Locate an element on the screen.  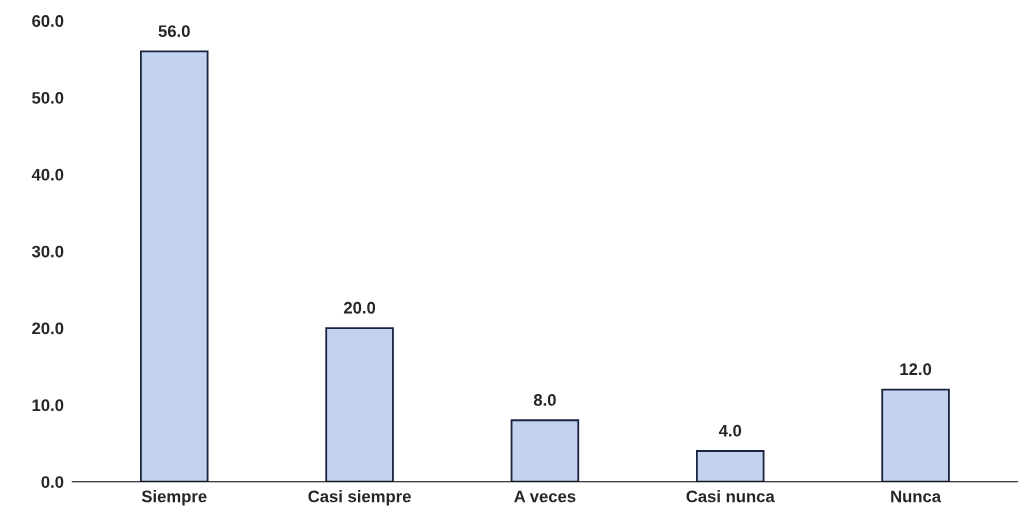
x-tick-label: Siempre is located at coordinates (174, 498).